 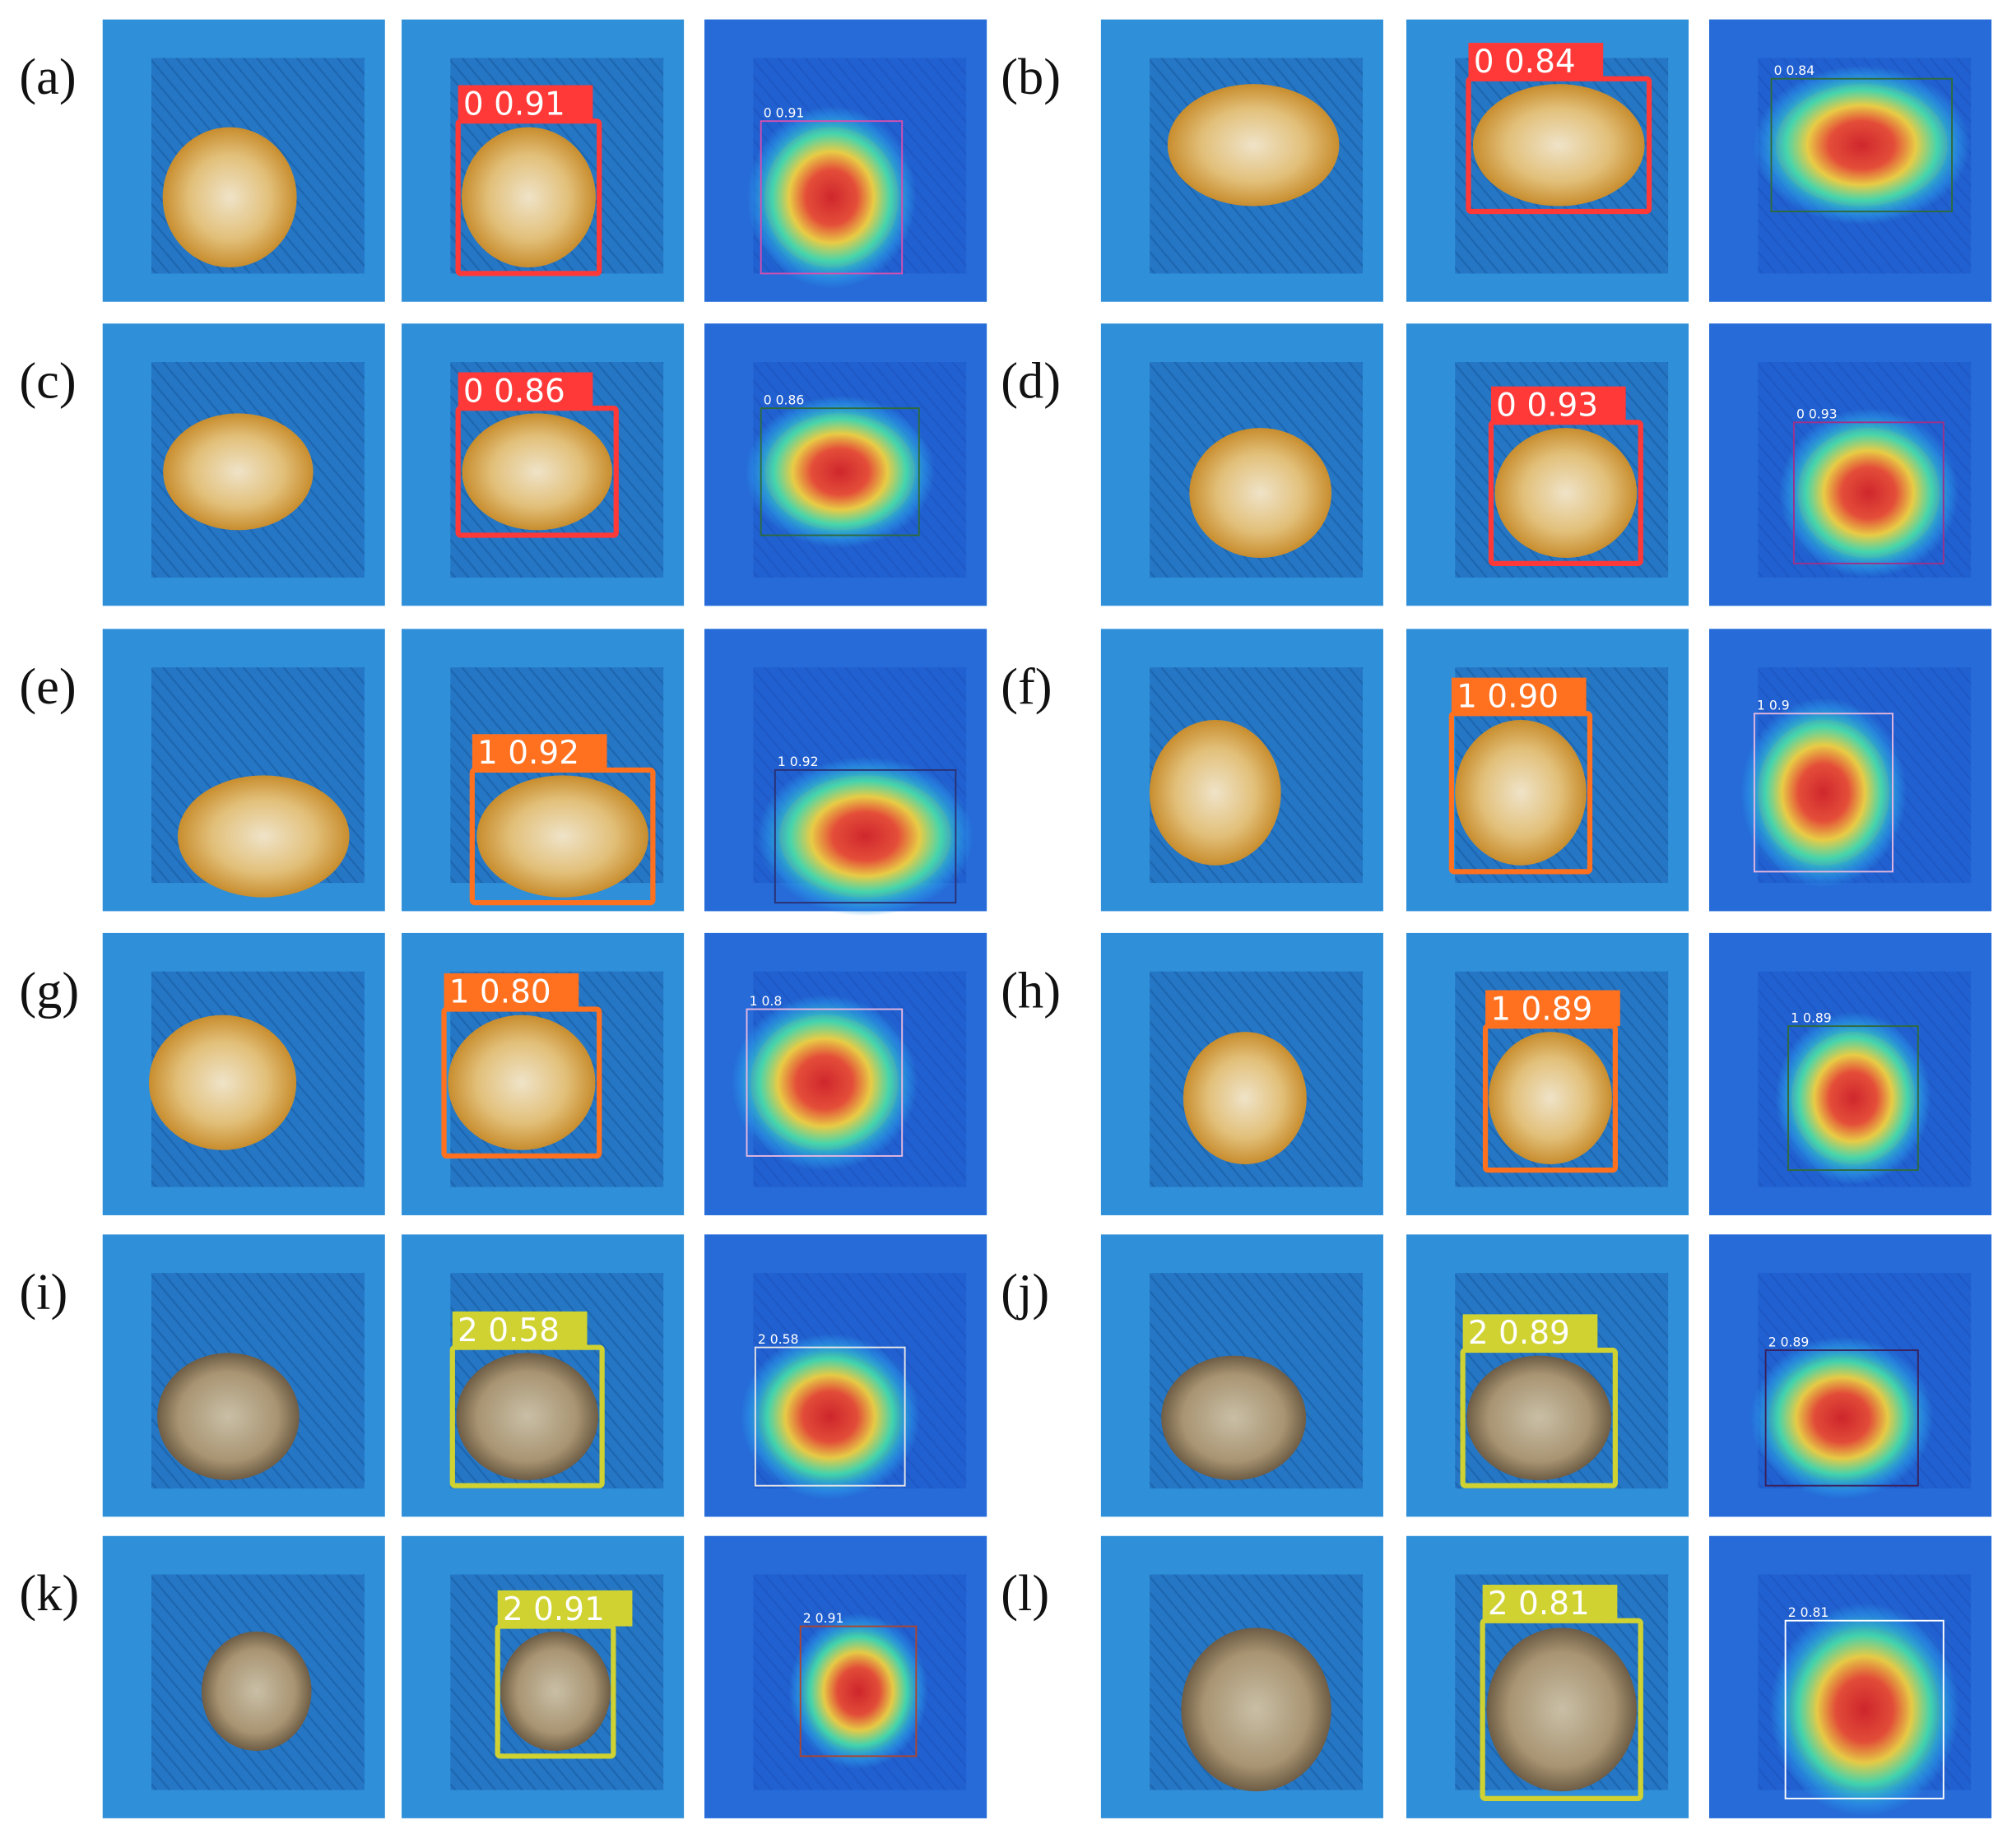 What do you see at coordinates (528, 754) in the screenshot?
I see `detection-label: 1 0.92` at bounding box center [528, 754].